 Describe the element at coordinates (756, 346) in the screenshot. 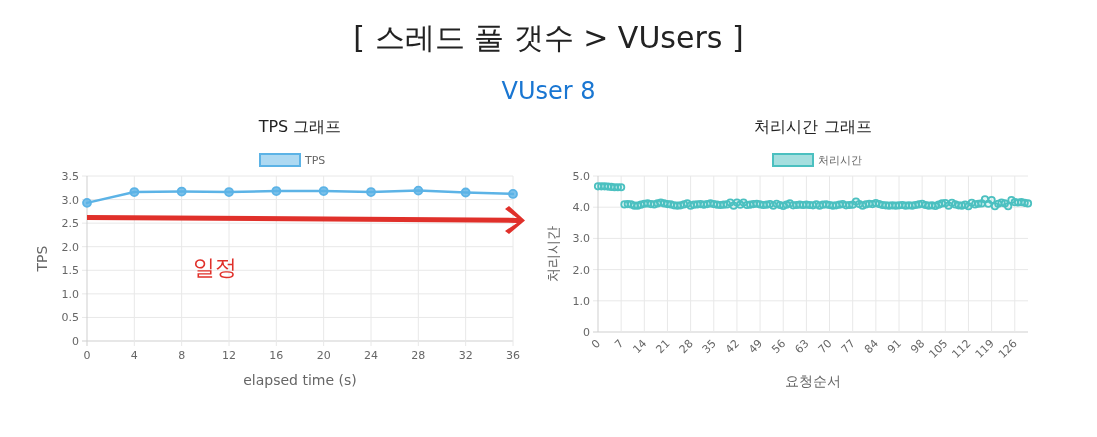

I see `x-tick-label: 49` at that location.